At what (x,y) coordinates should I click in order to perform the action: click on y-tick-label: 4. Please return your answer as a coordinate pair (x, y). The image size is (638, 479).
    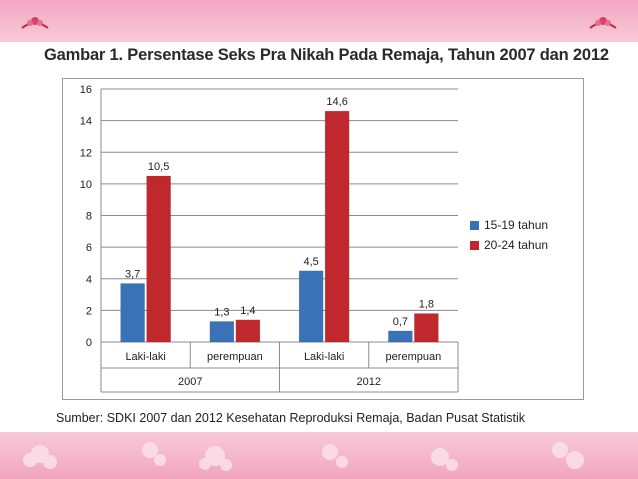
    Looking at the image, I should click on (89, 280).